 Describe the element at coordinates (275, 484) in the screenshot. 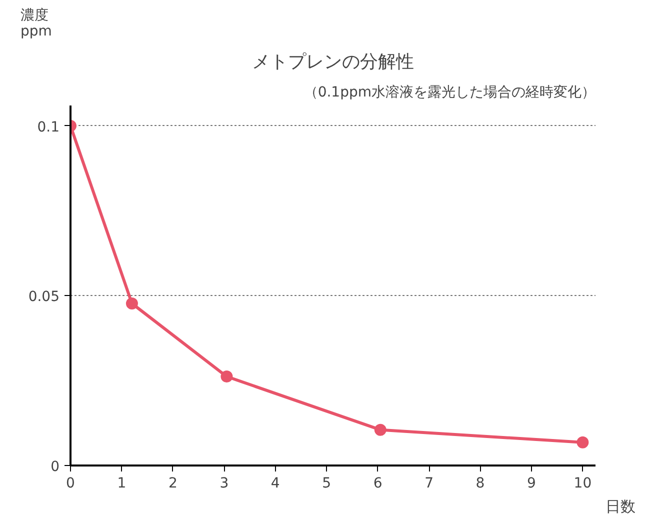

I see `x-tick-label: 4` at that location.